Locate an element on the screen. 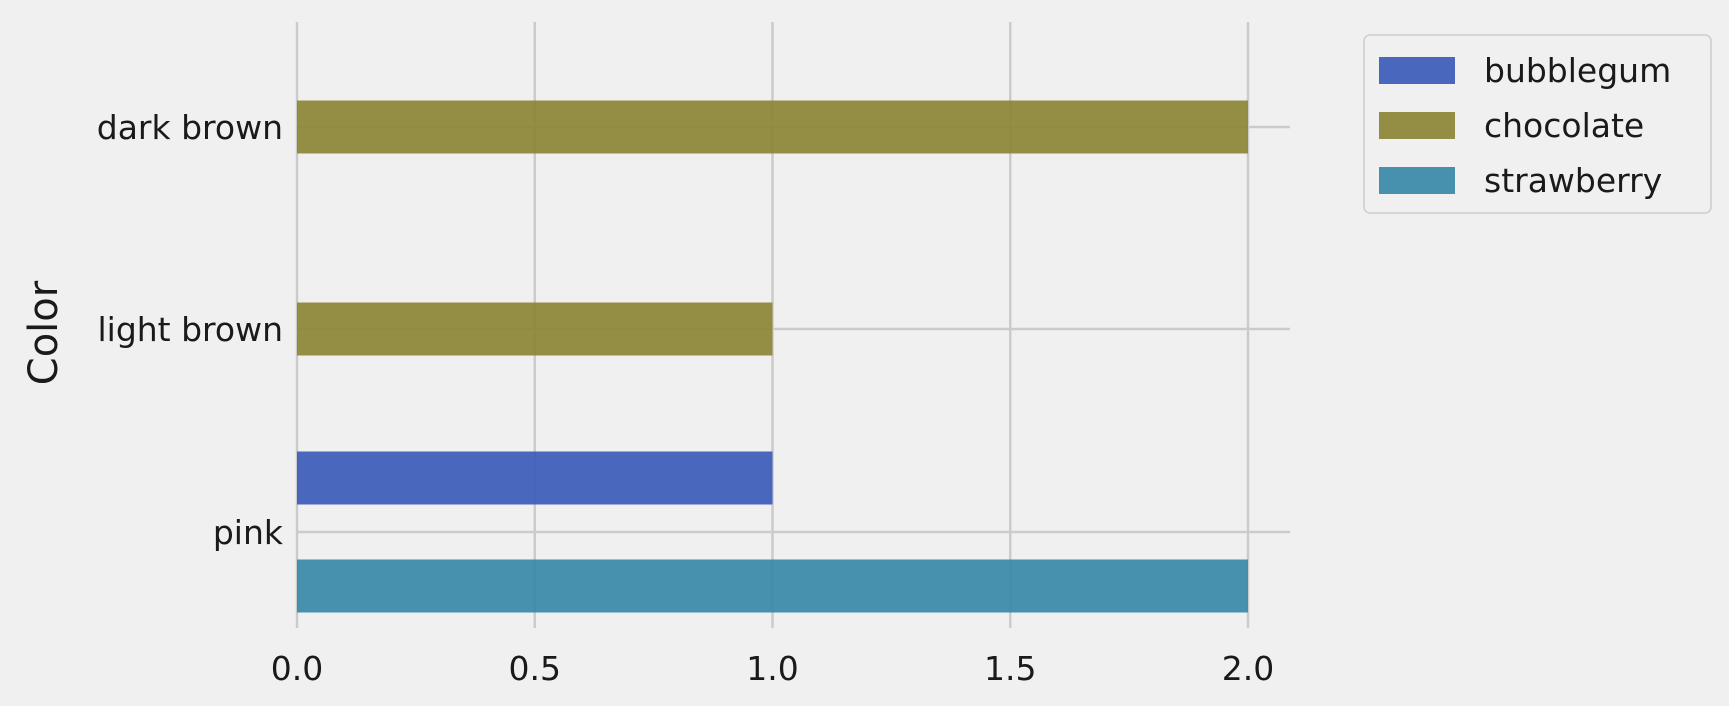 The height and width of the screenshot is (706, 1729). y-tick-label: dark brown is located at coordinates (190, 127).